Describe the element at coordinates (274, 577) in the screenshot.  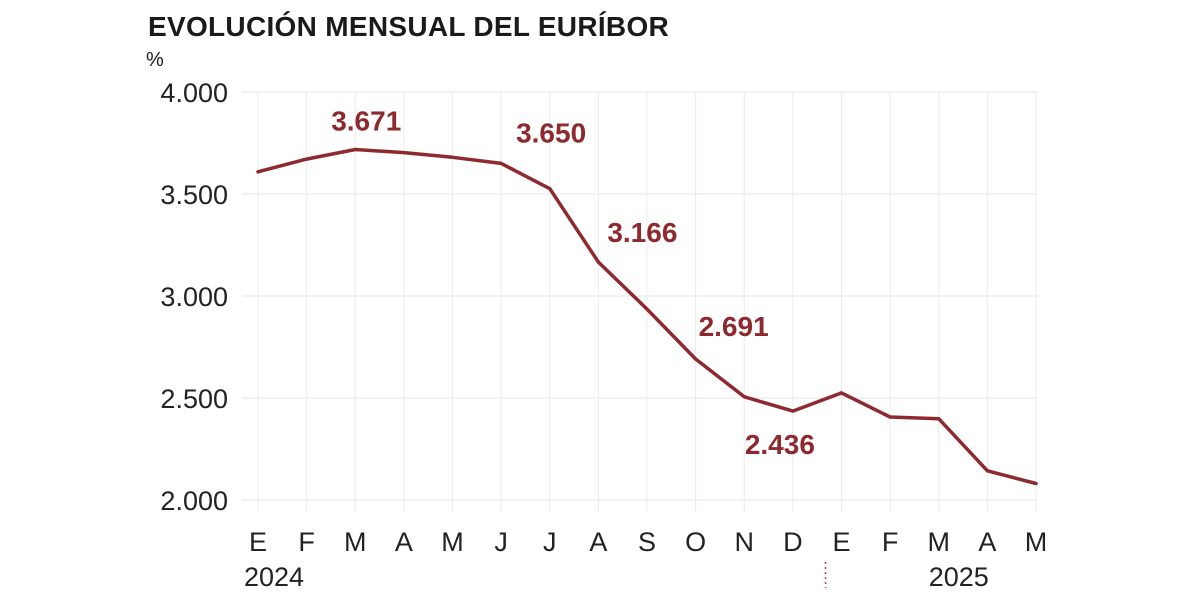
I see `year-label: 2024` at that location.